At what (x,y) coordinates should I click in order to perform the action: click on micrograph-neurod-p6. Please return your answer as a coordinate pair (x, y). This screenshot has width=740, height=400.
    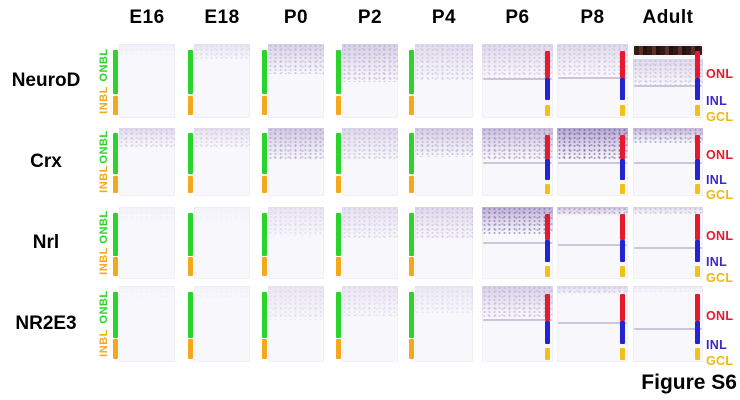
    Looking at the image, I should click on (517, 81).